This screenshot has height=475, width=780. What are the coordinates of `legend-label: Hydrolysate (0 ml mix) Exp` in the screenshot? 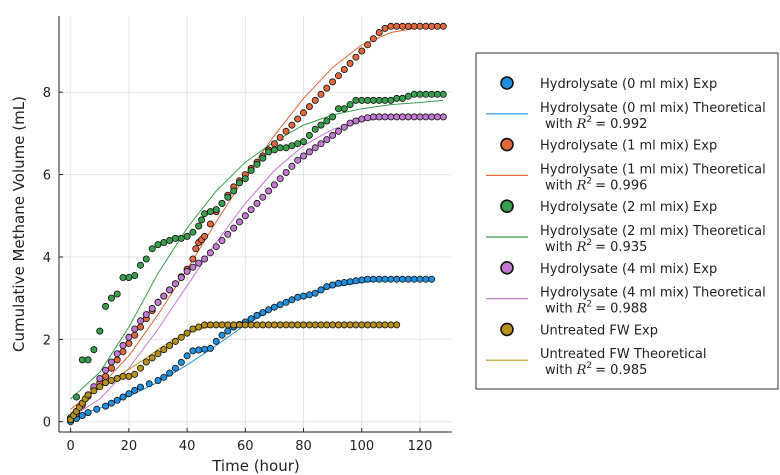 It's located at (628, 84).